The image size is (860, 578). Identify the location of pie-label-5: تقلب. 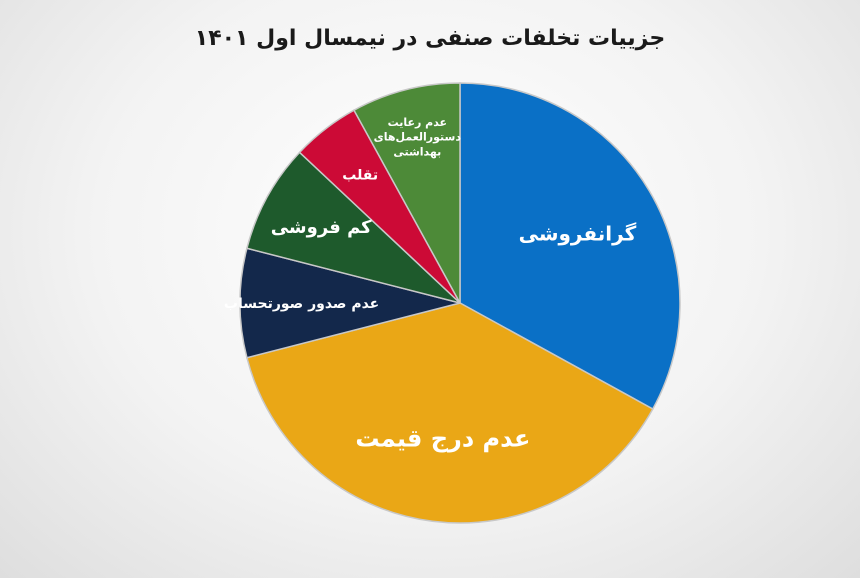
(360, 175).